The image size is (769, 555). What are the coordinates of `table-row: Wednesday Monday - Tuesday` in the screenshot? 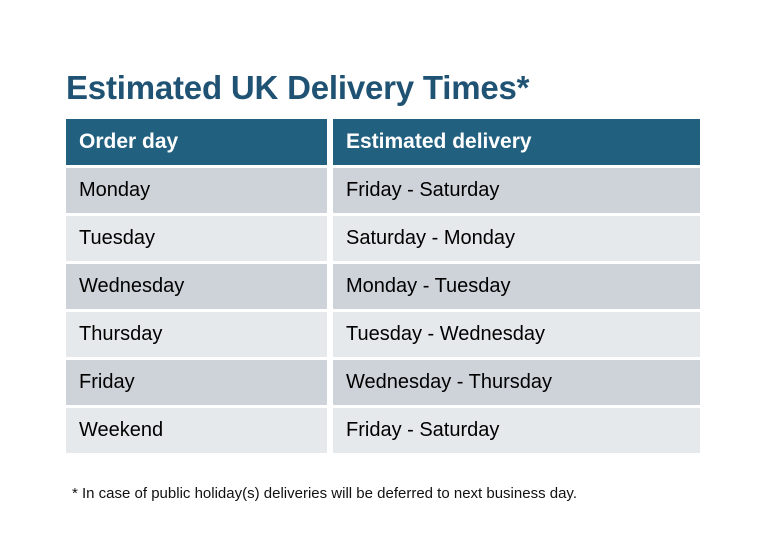 It's located at (383, 286).